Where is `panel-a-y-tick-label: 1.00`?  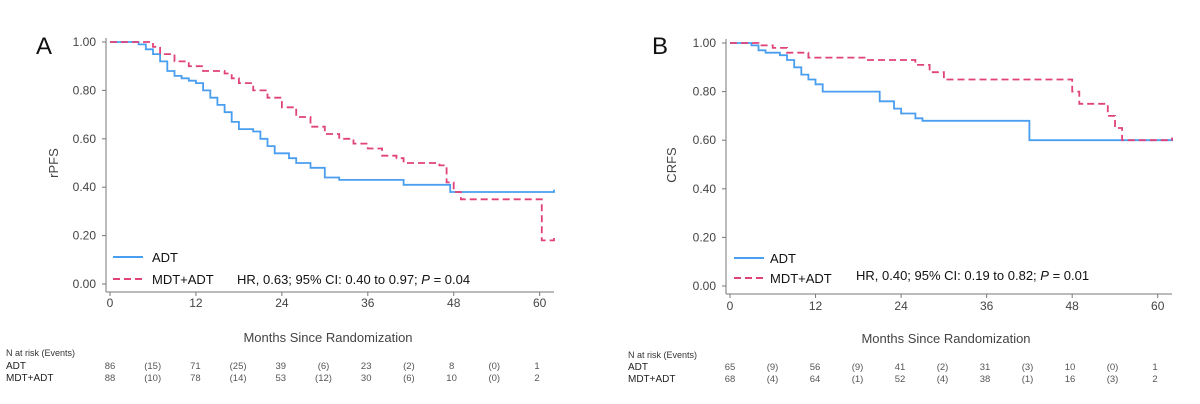
panel-a-y-tick-label: 1.00 is located at coordinates (85, 42).